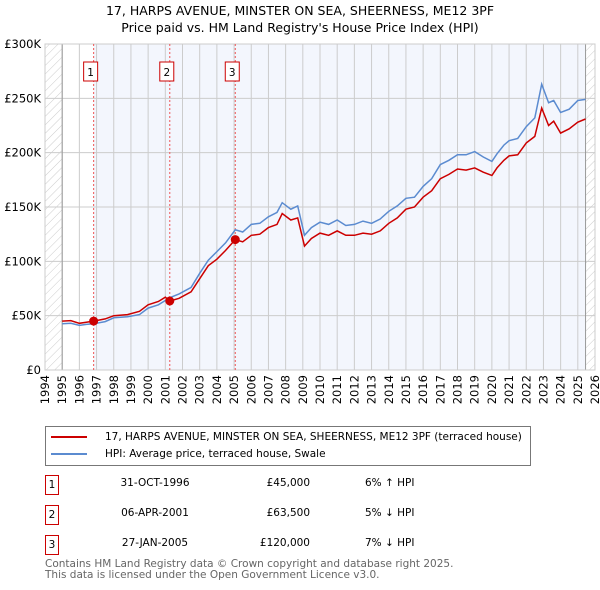 Image resolution: width=600 pixels, height=590 pixels. What do you see at coordinates (22, 261) in the screenshot?
I see `y-tick-label: £100K` at bounding box center [22, 261].